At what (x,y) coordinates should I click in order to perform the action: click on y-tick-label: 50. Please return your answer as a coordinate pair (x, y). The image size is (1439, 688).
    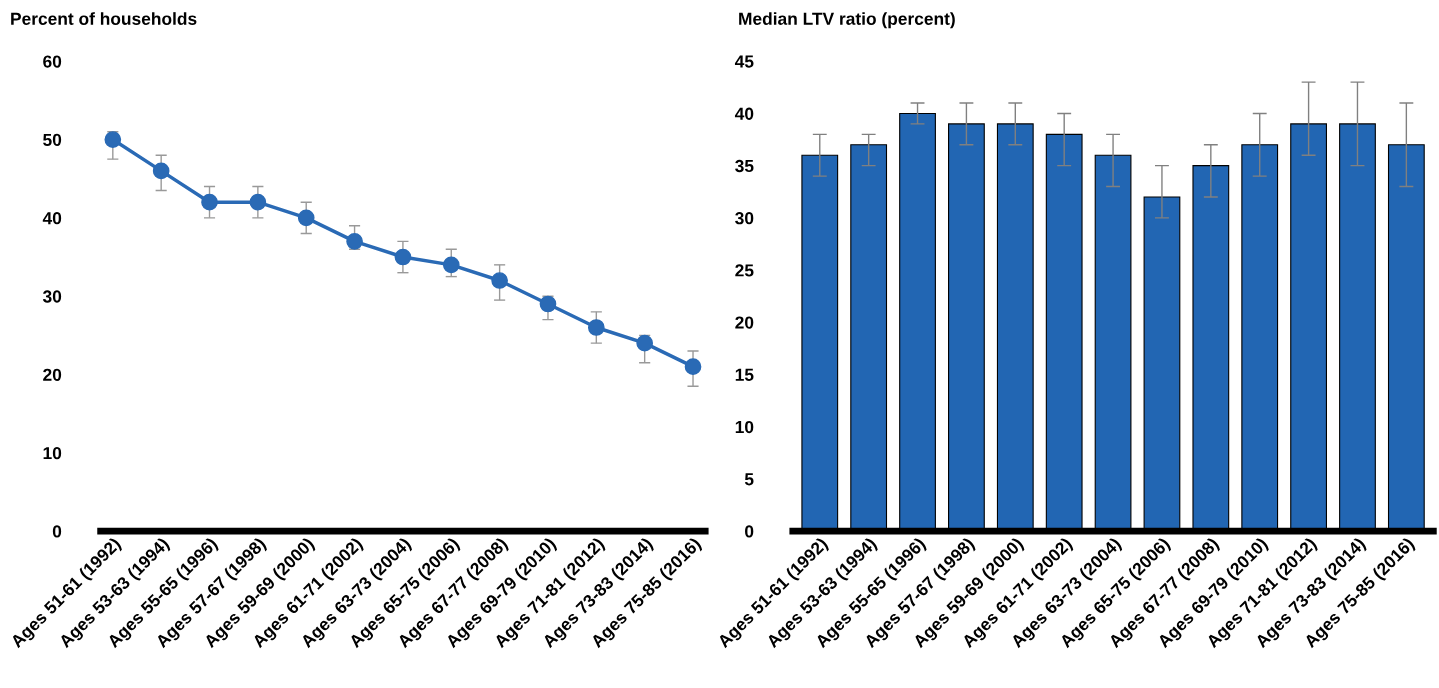
    Looking at the image, I should click on (52, 140).